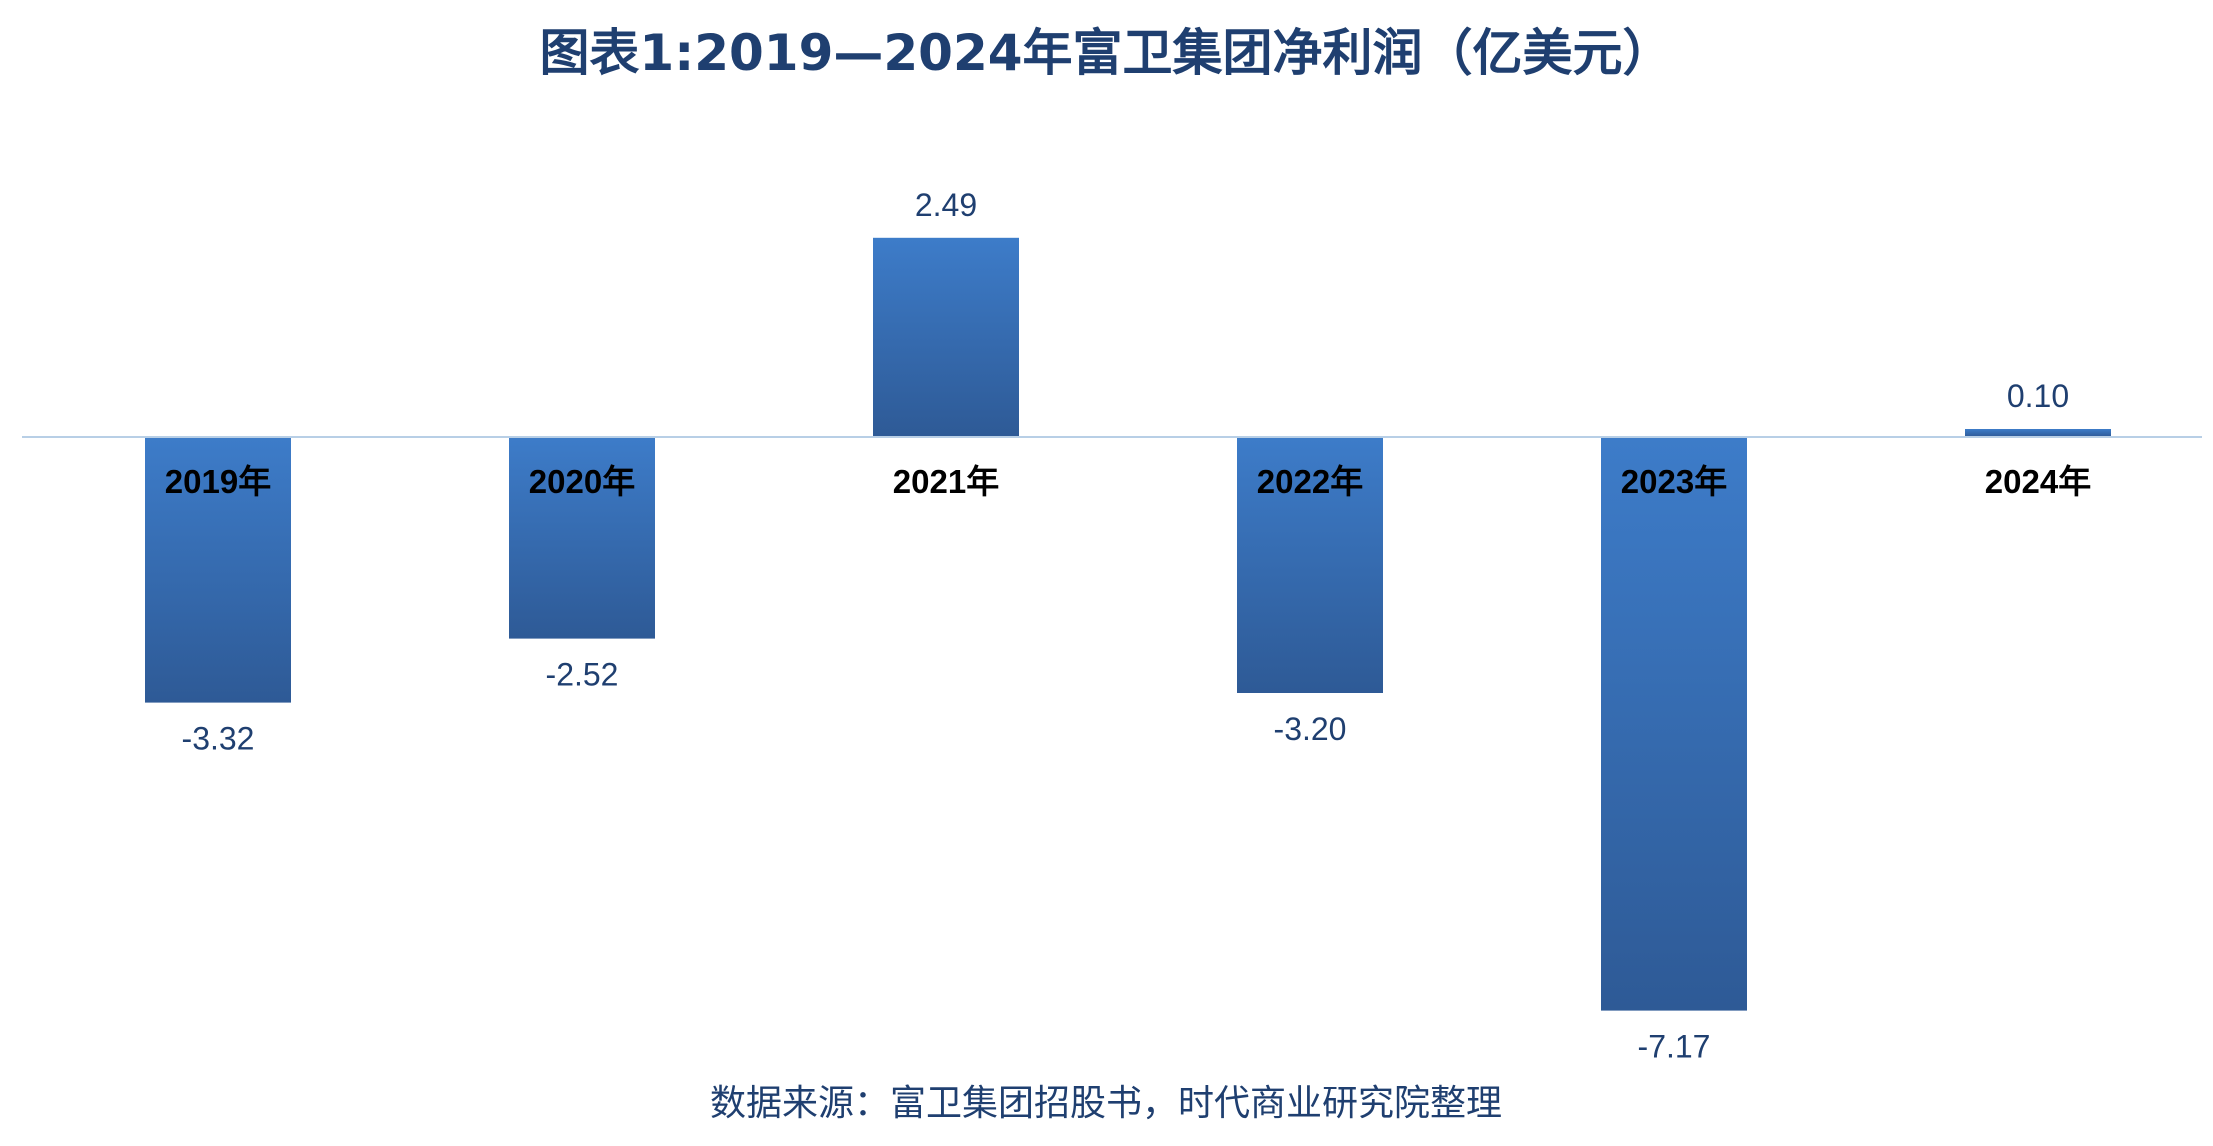  What do you see at coordinates (2038, 396) in the screenshot?
I see `value-label-5: 0.10` at bounding box center [2038, 396].